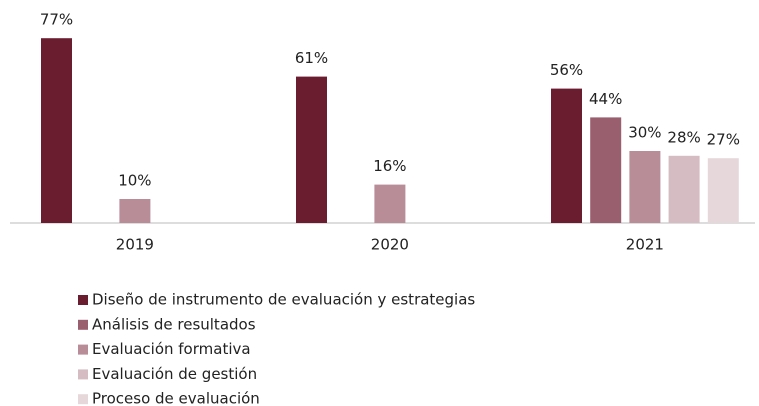 The image size is (759, 406). I want to click on data-label: 28%, so click(683, 137).